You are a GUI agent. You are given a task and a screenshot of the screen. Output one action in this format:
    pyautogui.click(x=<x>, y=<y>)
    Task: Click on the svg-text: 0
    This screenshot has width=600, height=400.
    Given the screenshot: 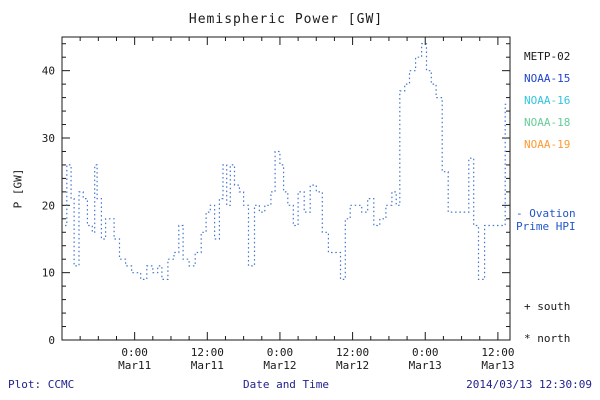 What is the action you would take?
    pyautogui.click(x=51, y=340)
    